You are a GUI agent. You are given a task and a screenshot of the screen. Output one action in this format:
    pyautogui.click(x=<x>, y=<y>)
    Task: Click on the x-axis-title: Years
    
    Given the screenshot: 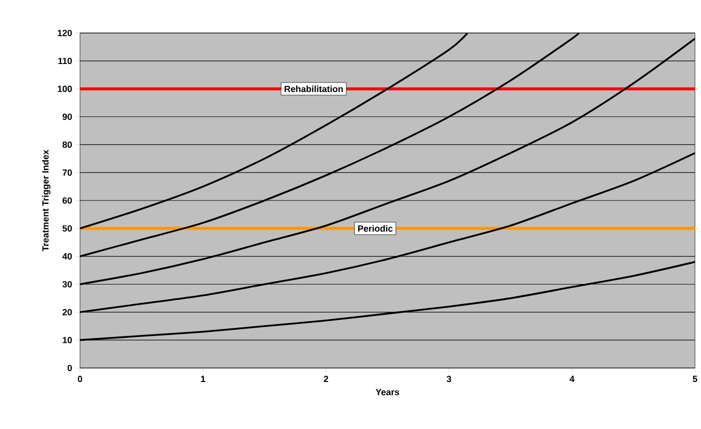 What is the action you would take?
    pyautogui.click(x=388, y=392)
    